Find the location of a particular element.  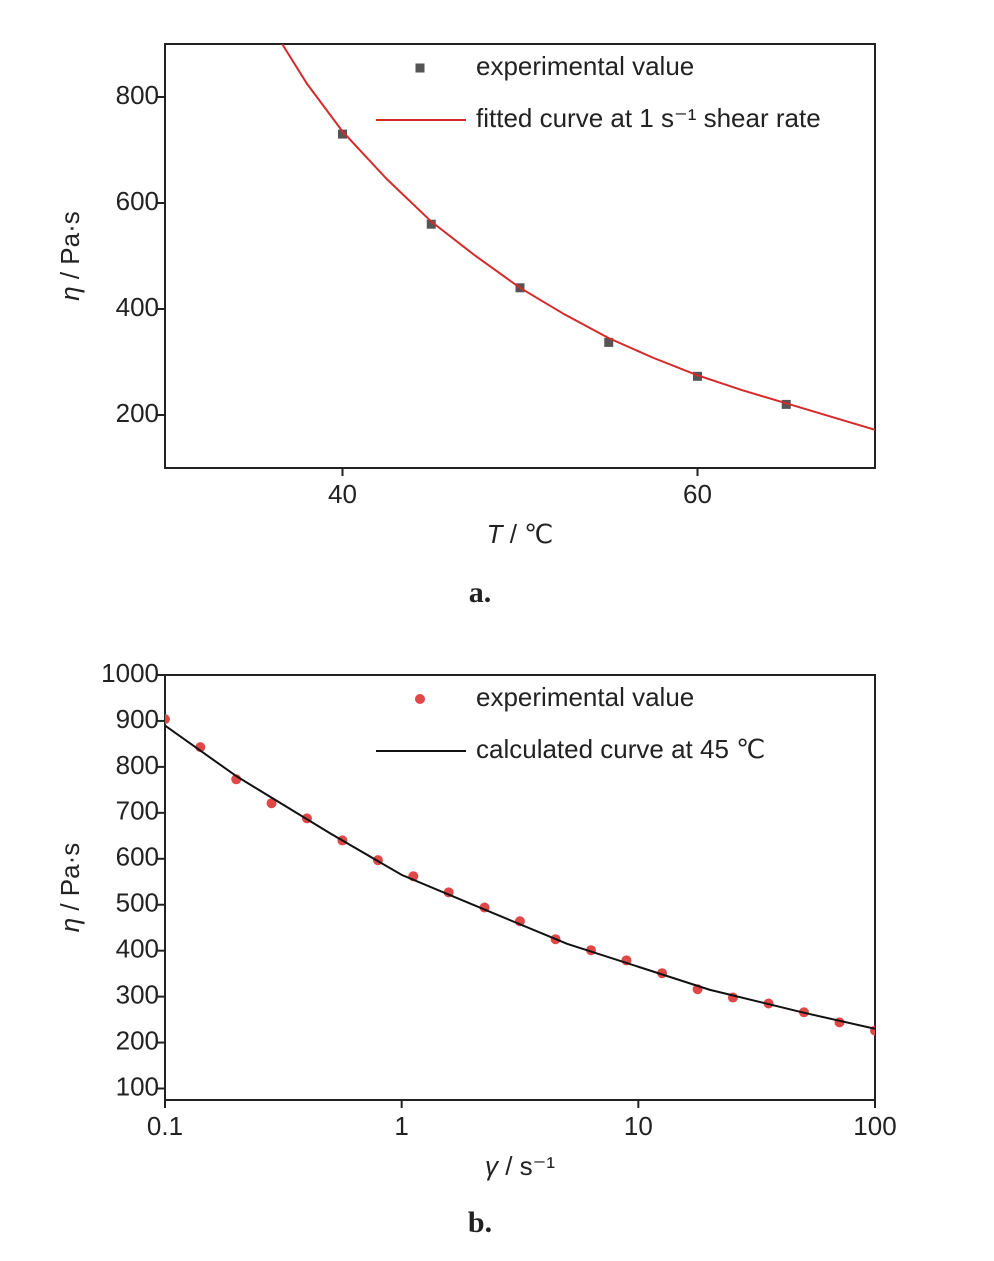

y-tick-label: 300 is located at coordinates (137, 994).